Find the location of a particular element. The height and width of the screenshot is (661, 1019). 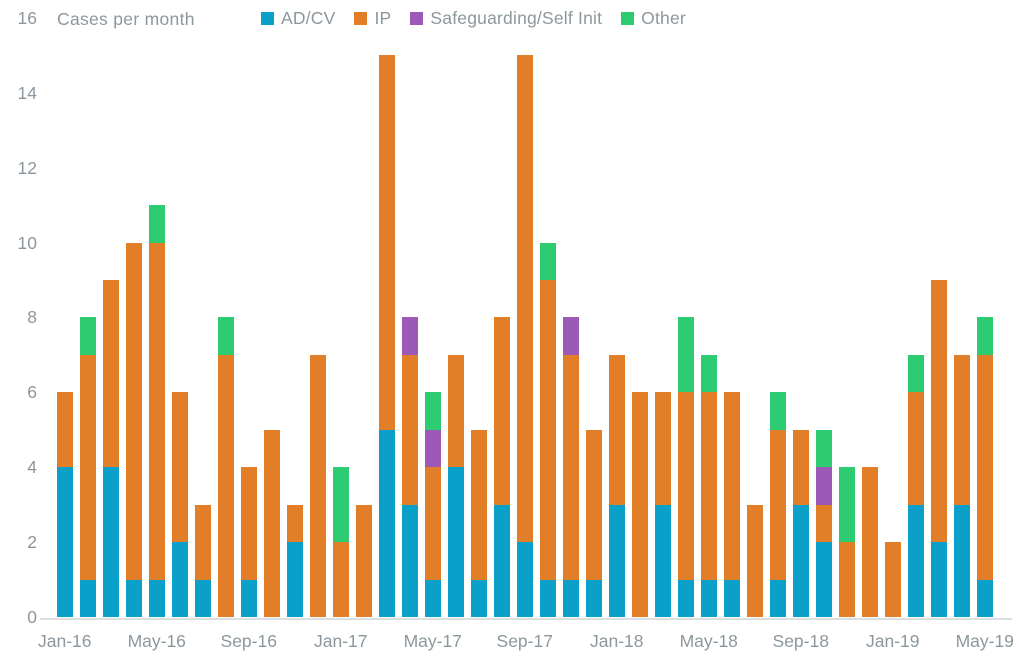

x-tick-label-May-19: May-19 is located at coordinates (984, 641).